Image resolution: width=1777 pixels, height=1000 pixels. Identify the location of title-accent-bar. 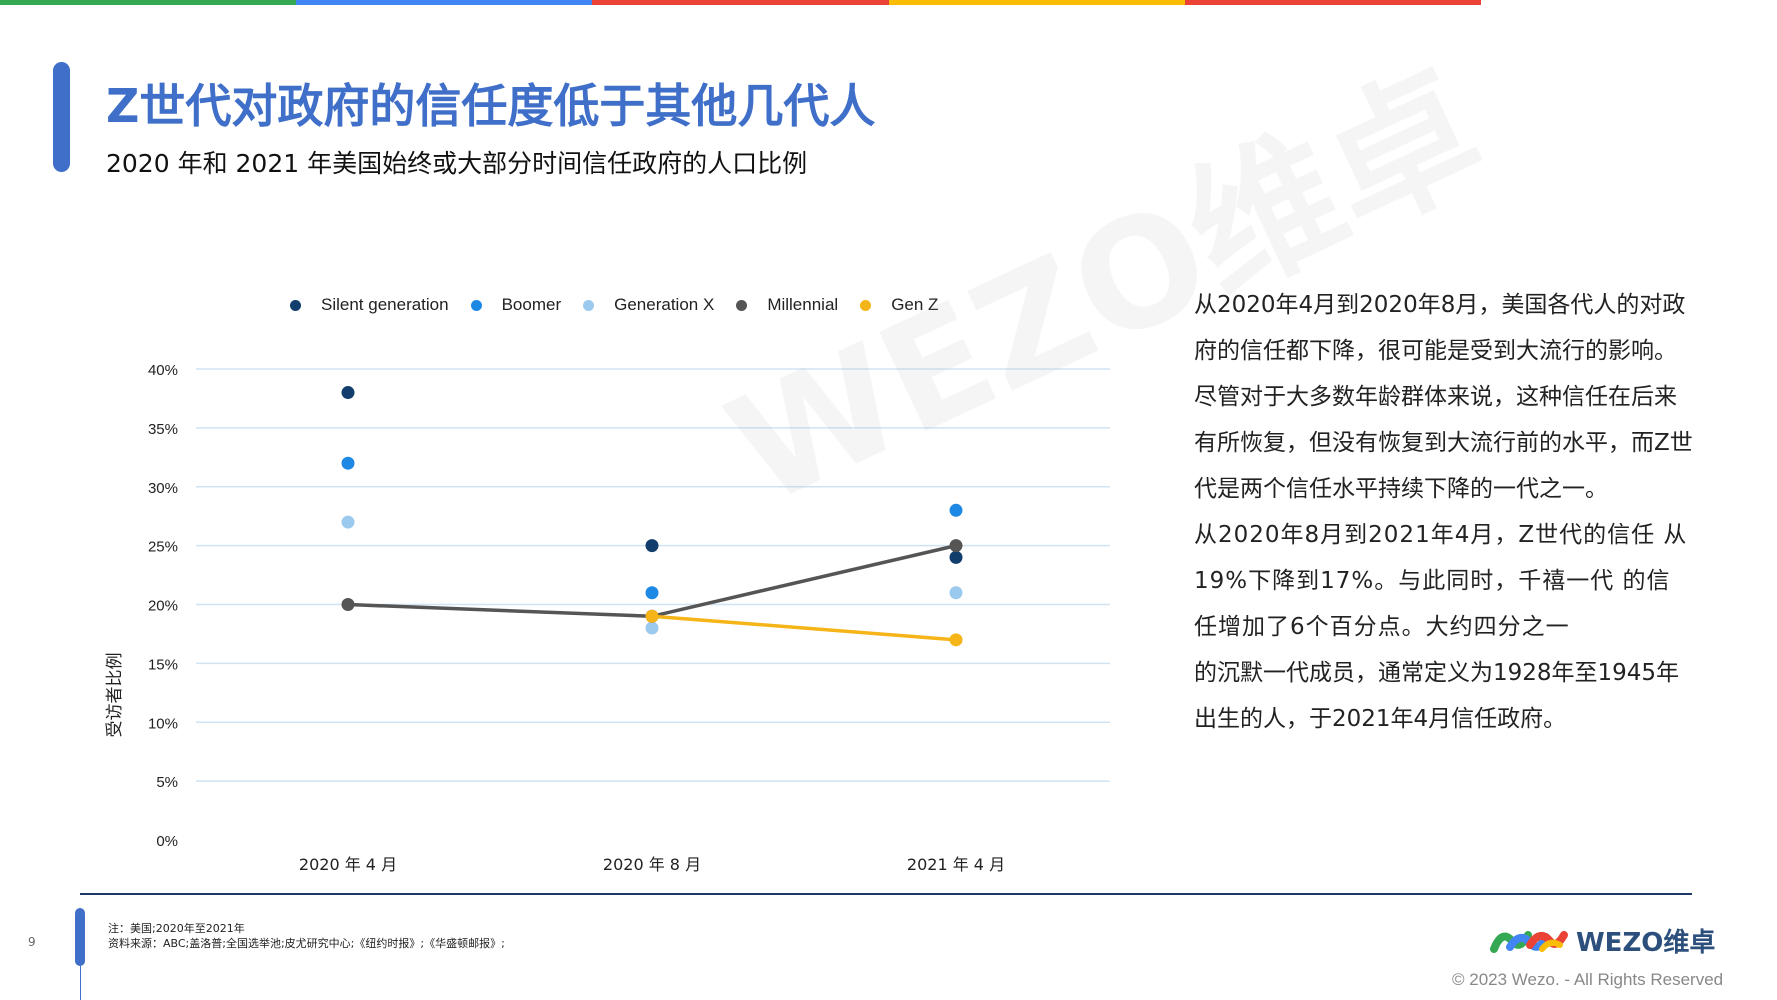
(61, 117).